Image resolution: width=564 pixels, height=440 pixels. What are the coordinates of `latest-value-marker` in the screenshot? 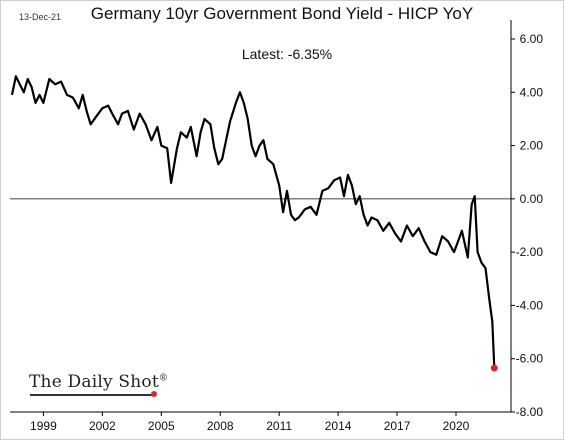 It's located at (494, 368).